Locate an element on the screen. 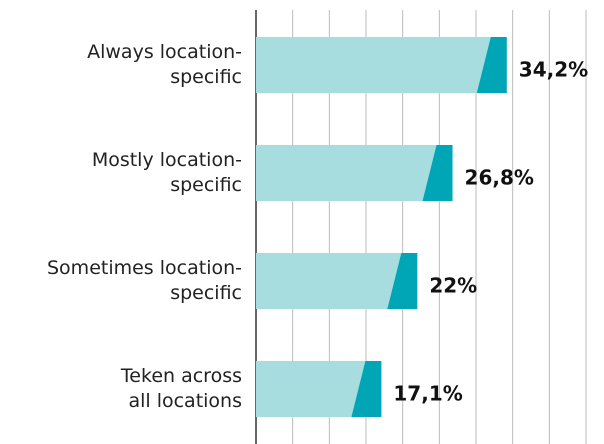  category-label: Sometimes location- specific is located at coordinates (144, 280).